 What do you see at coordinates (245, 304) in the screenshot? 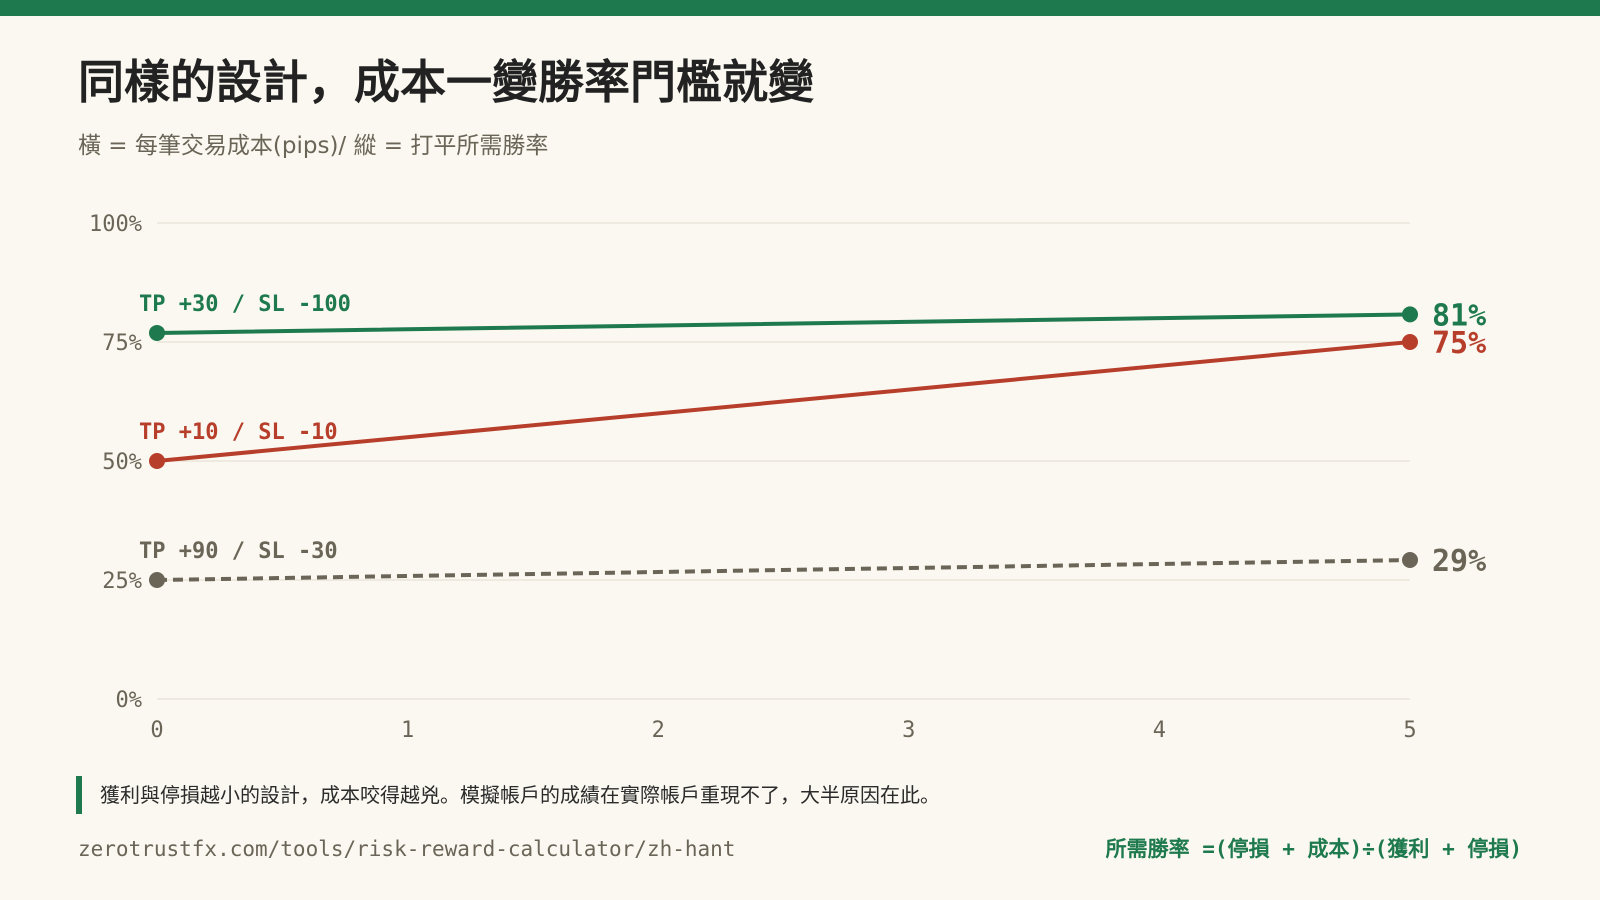
I see `series-label: TP +30 / SL -100` at bounding box center [245, 304].